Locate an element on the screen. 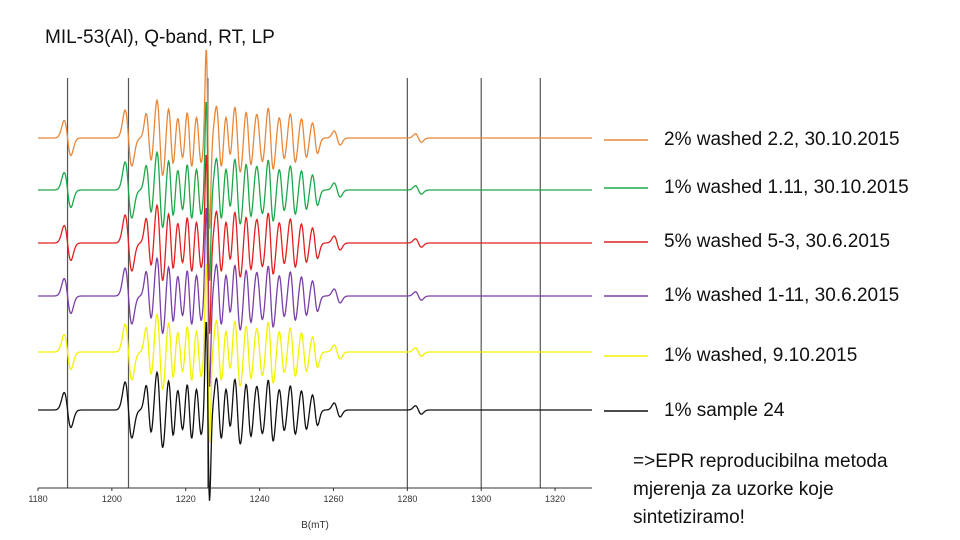 The image size is (960, 540). slide-title: MIL-53(Al), Q-band, RT, LP is located at coordinates (160, 37).